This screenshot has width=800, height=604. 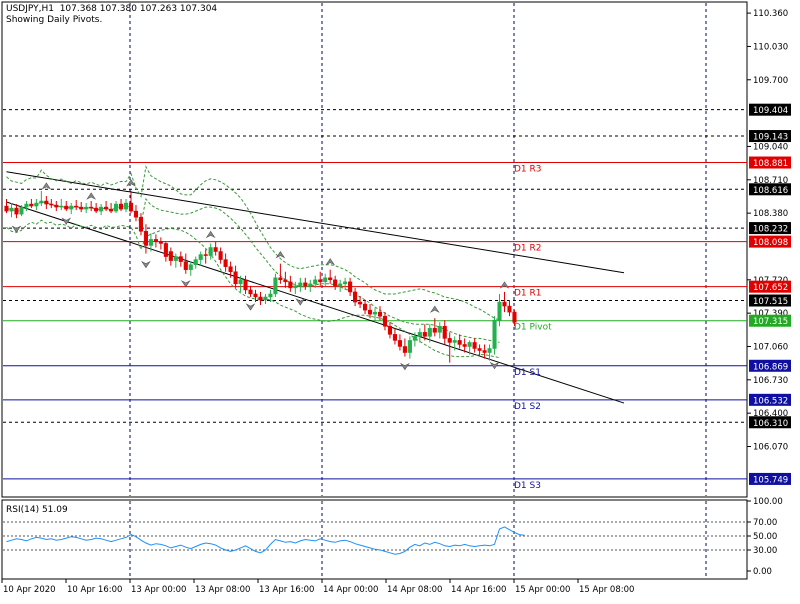 What do you see at coordinates (770, 138) in the screenshot?
I see `price-tag-label: 109.143` at bounding box center [770, 138].